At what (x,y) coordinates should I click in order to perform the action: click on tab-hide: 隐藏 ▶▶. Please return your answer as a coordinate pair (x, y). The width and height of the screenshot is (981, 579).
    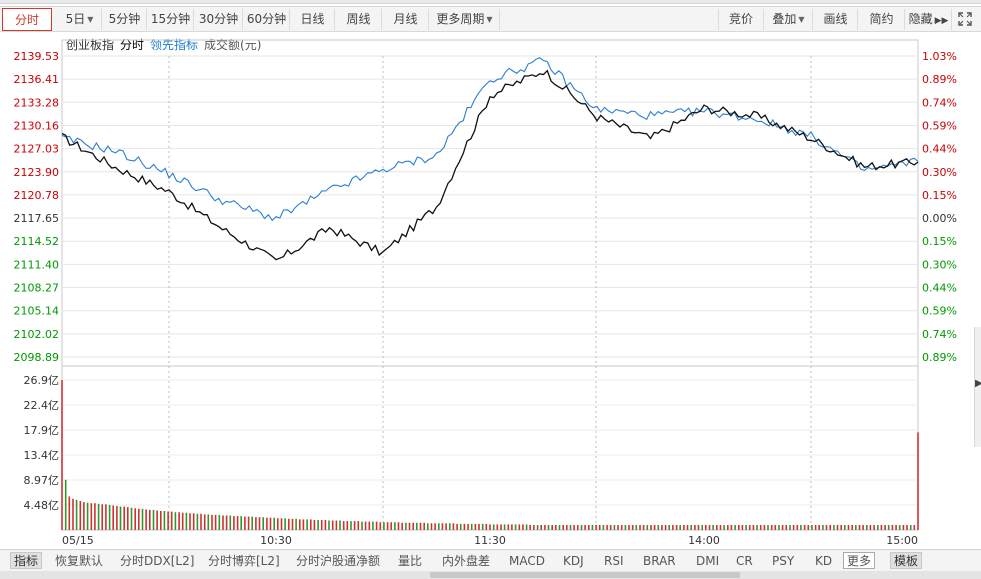
    Looking at the image, I should click on (929, 19).